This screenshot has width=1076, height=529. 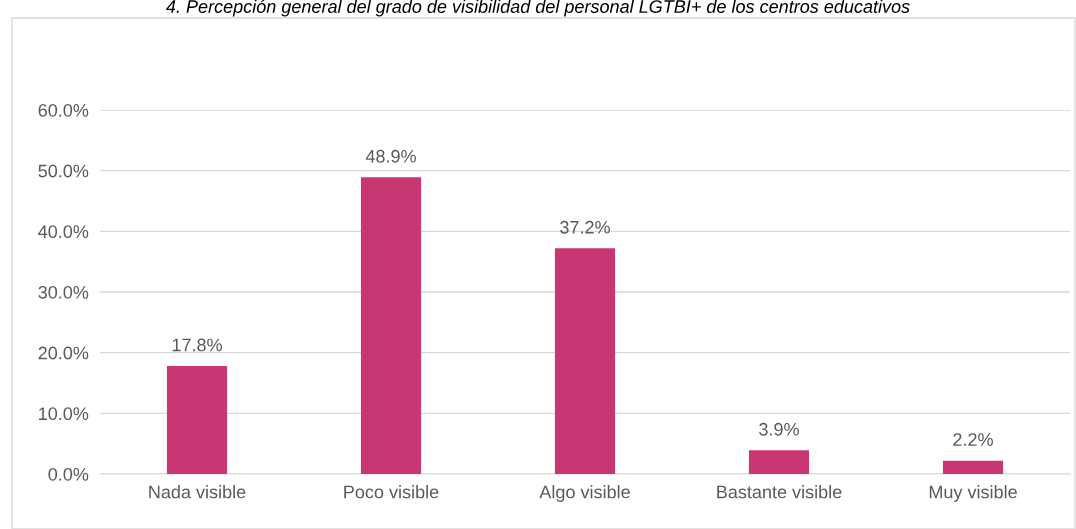 I want to click on y-tick-label: 30.0%, so click(x=63, y=292).